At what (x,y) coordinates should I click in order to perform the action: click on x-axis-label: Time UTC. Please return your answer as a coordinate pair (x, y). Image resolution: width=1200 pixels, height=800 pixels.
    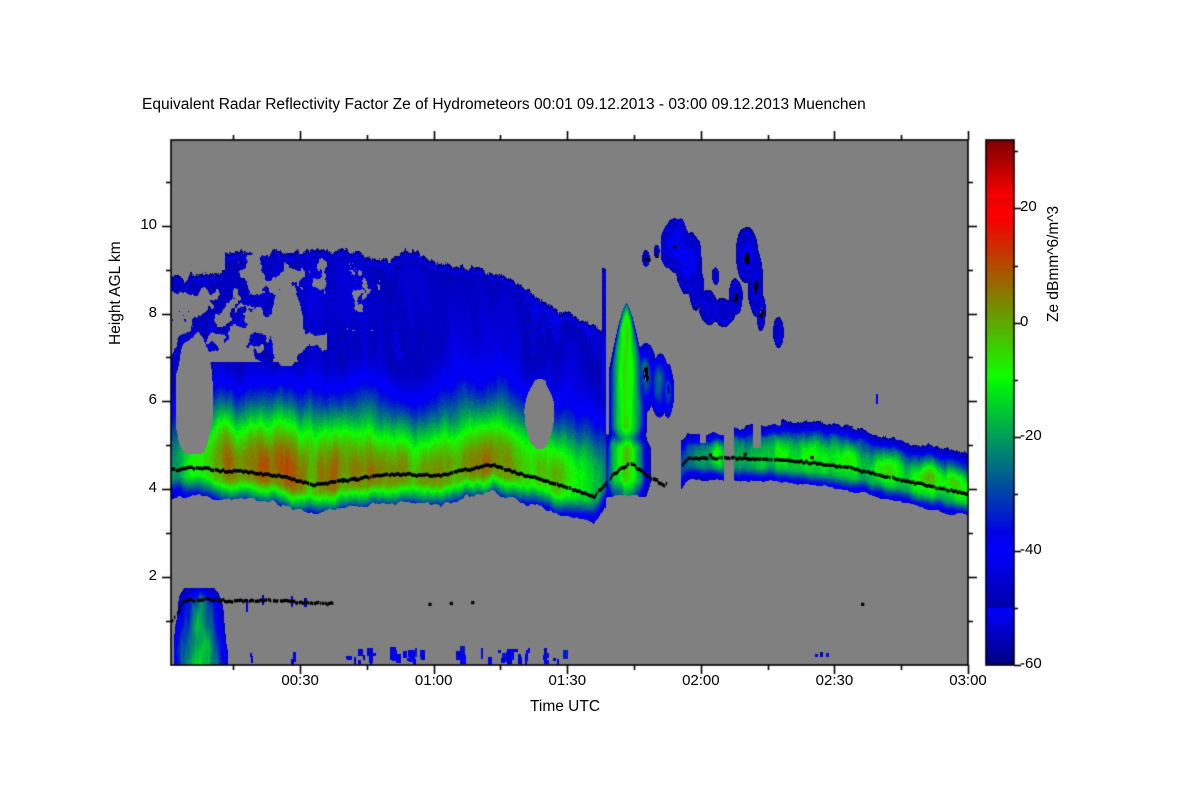
    Looking at the image, I should click on (565, 706).